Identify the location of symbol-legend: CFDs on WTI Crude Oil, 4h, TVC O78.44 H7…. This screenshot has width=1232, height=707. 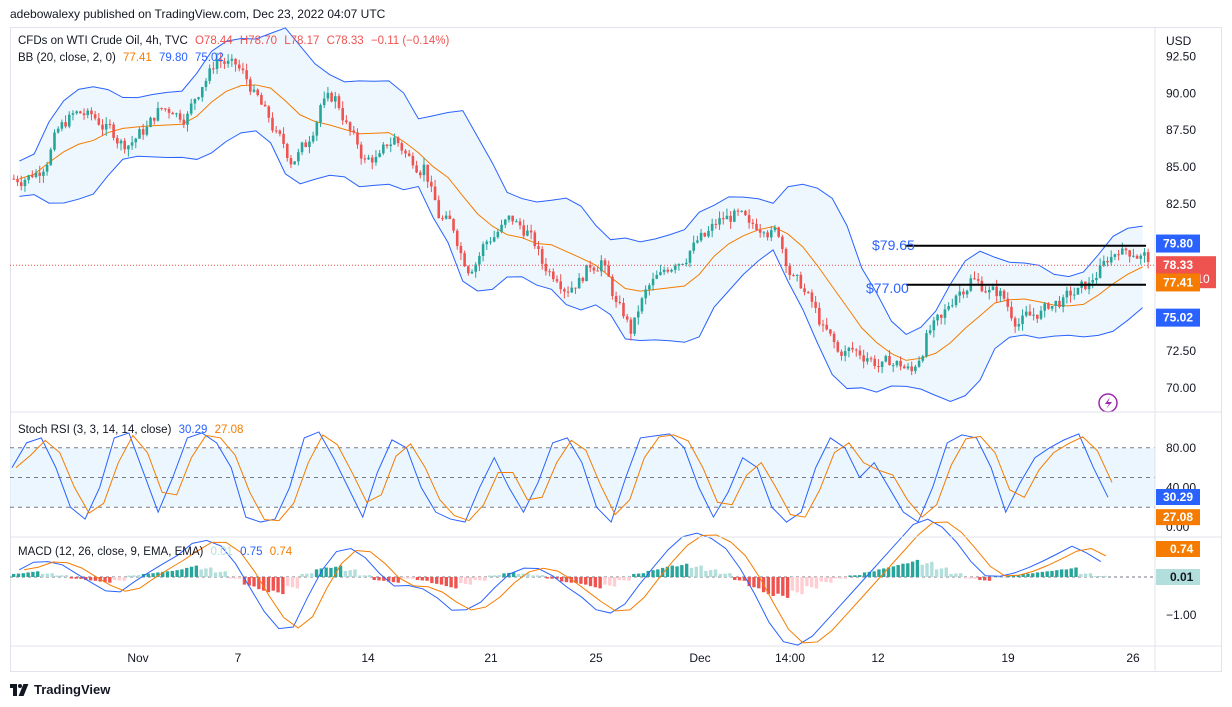
(235, 41).